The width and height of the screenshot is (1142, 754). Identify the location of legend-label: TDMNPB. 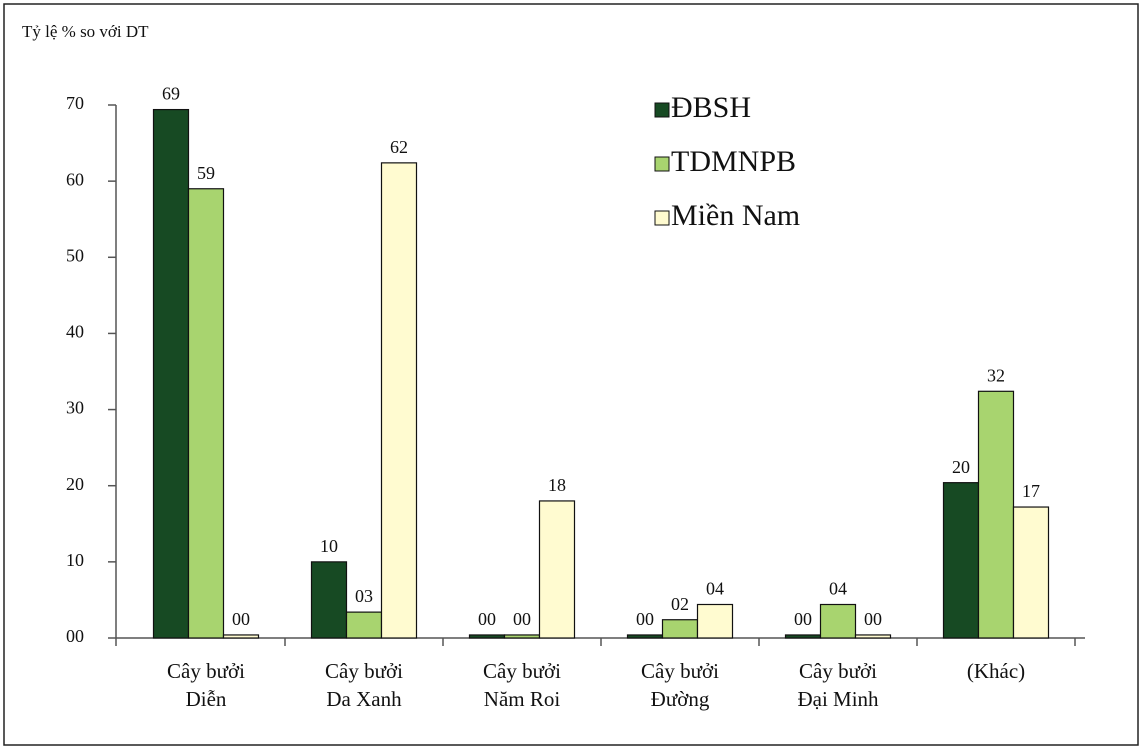
(733, 161).